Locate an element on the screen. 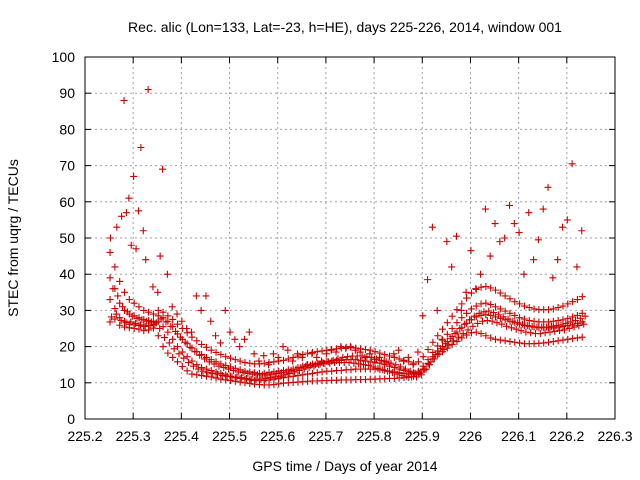 The width and height of the screenshot is (640, 480). x-tick-label: 225.3 is located at coordinates (133, 436).